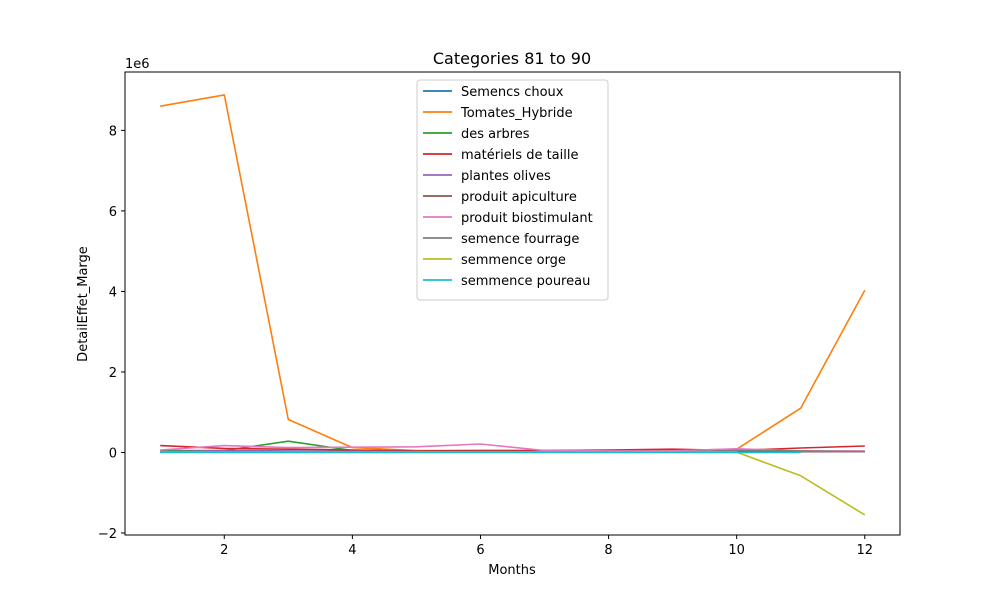 Image resolution: width=1000 pixels, height=600 pixels. I want to click on x-tick-label: 4, so click(352, 550).